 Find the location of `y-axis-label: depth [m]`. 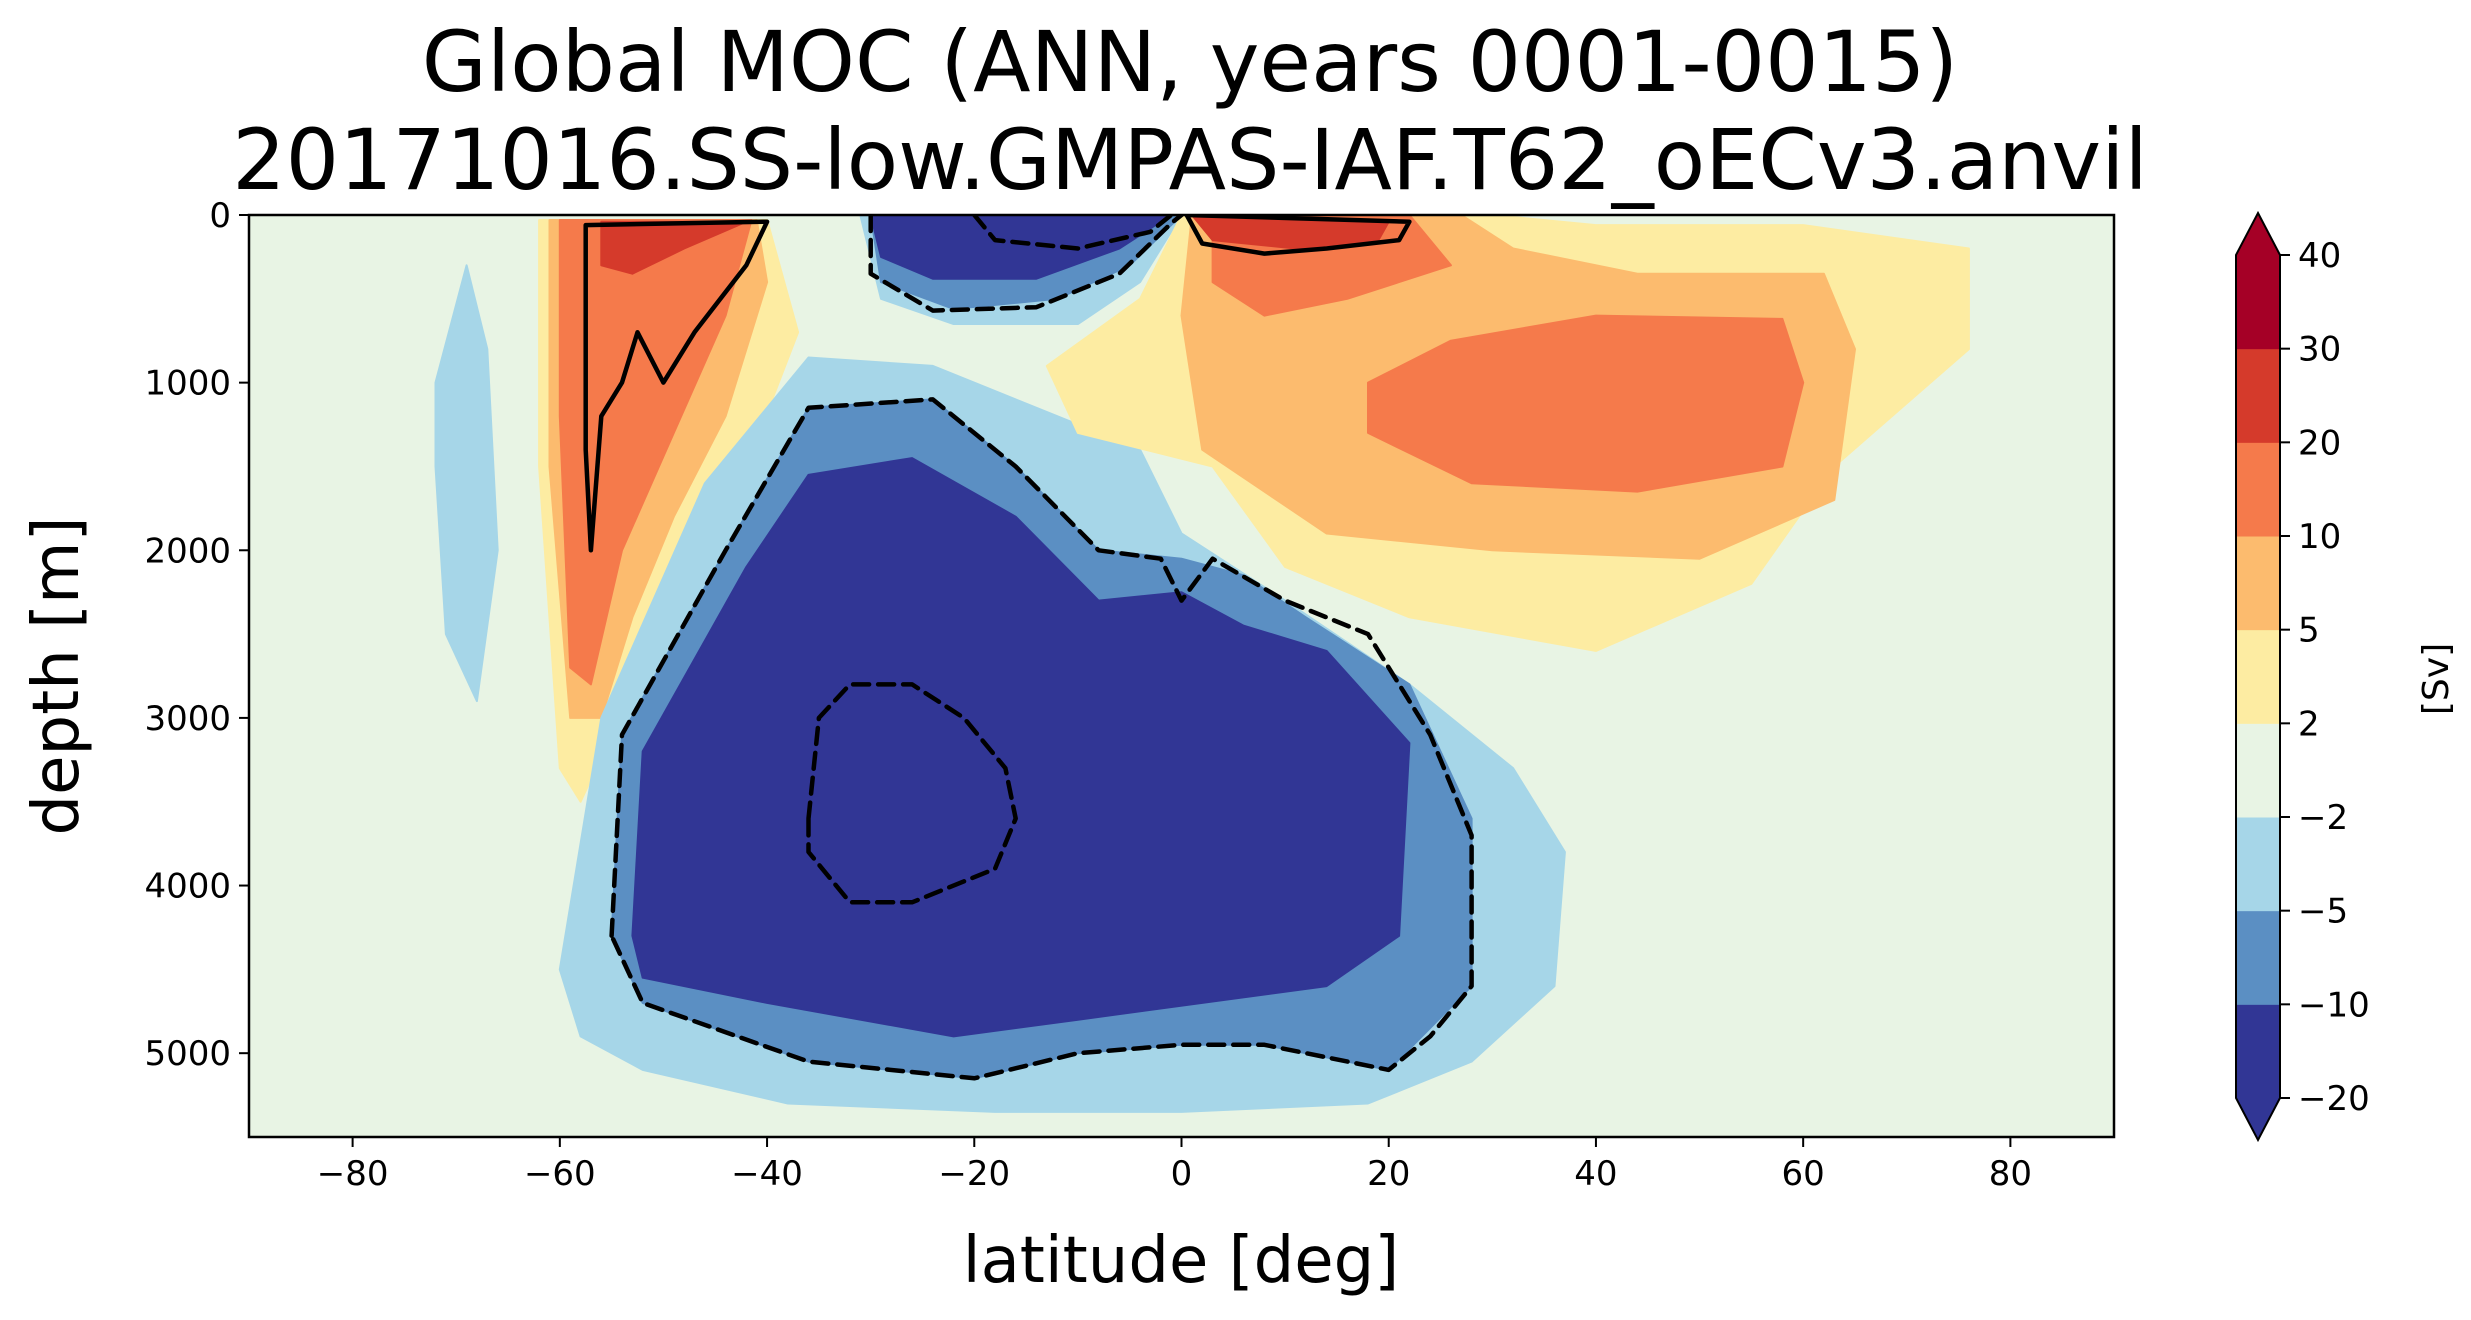

y-axis-label: depth [m] is located at coordinates (57, 676).